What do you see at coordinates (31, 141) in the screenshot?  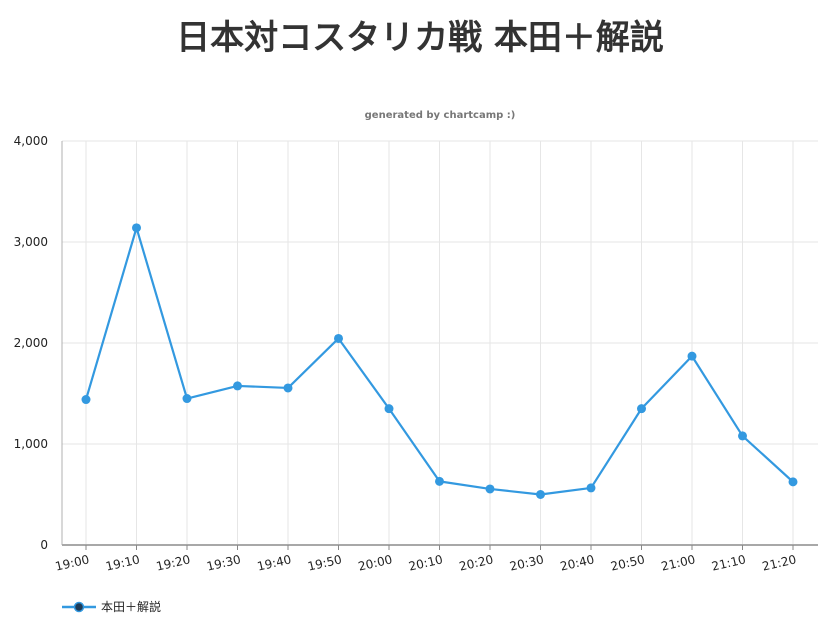 I see `y-tick-label: 4,000` at bounding box center [31, 141].